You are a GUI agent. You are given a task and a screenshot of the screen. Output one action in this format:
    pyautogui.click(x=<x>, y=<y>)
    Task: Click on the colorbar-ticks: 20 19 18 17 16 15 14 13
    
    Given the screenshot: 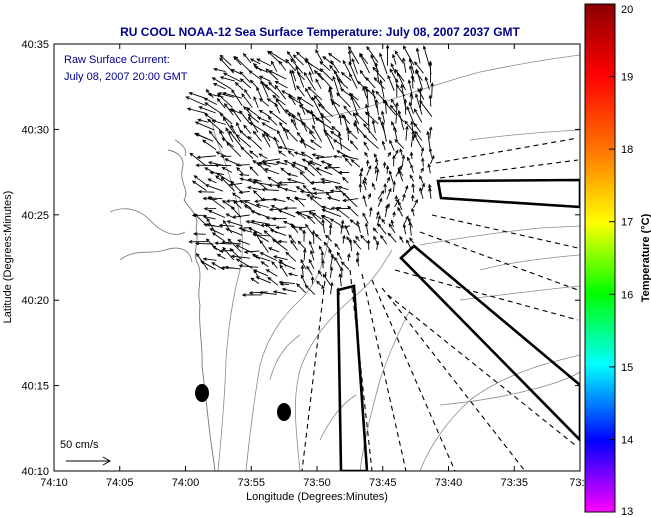 What is the action you would take?
    pyautogui.click(x=621, y=260)
    